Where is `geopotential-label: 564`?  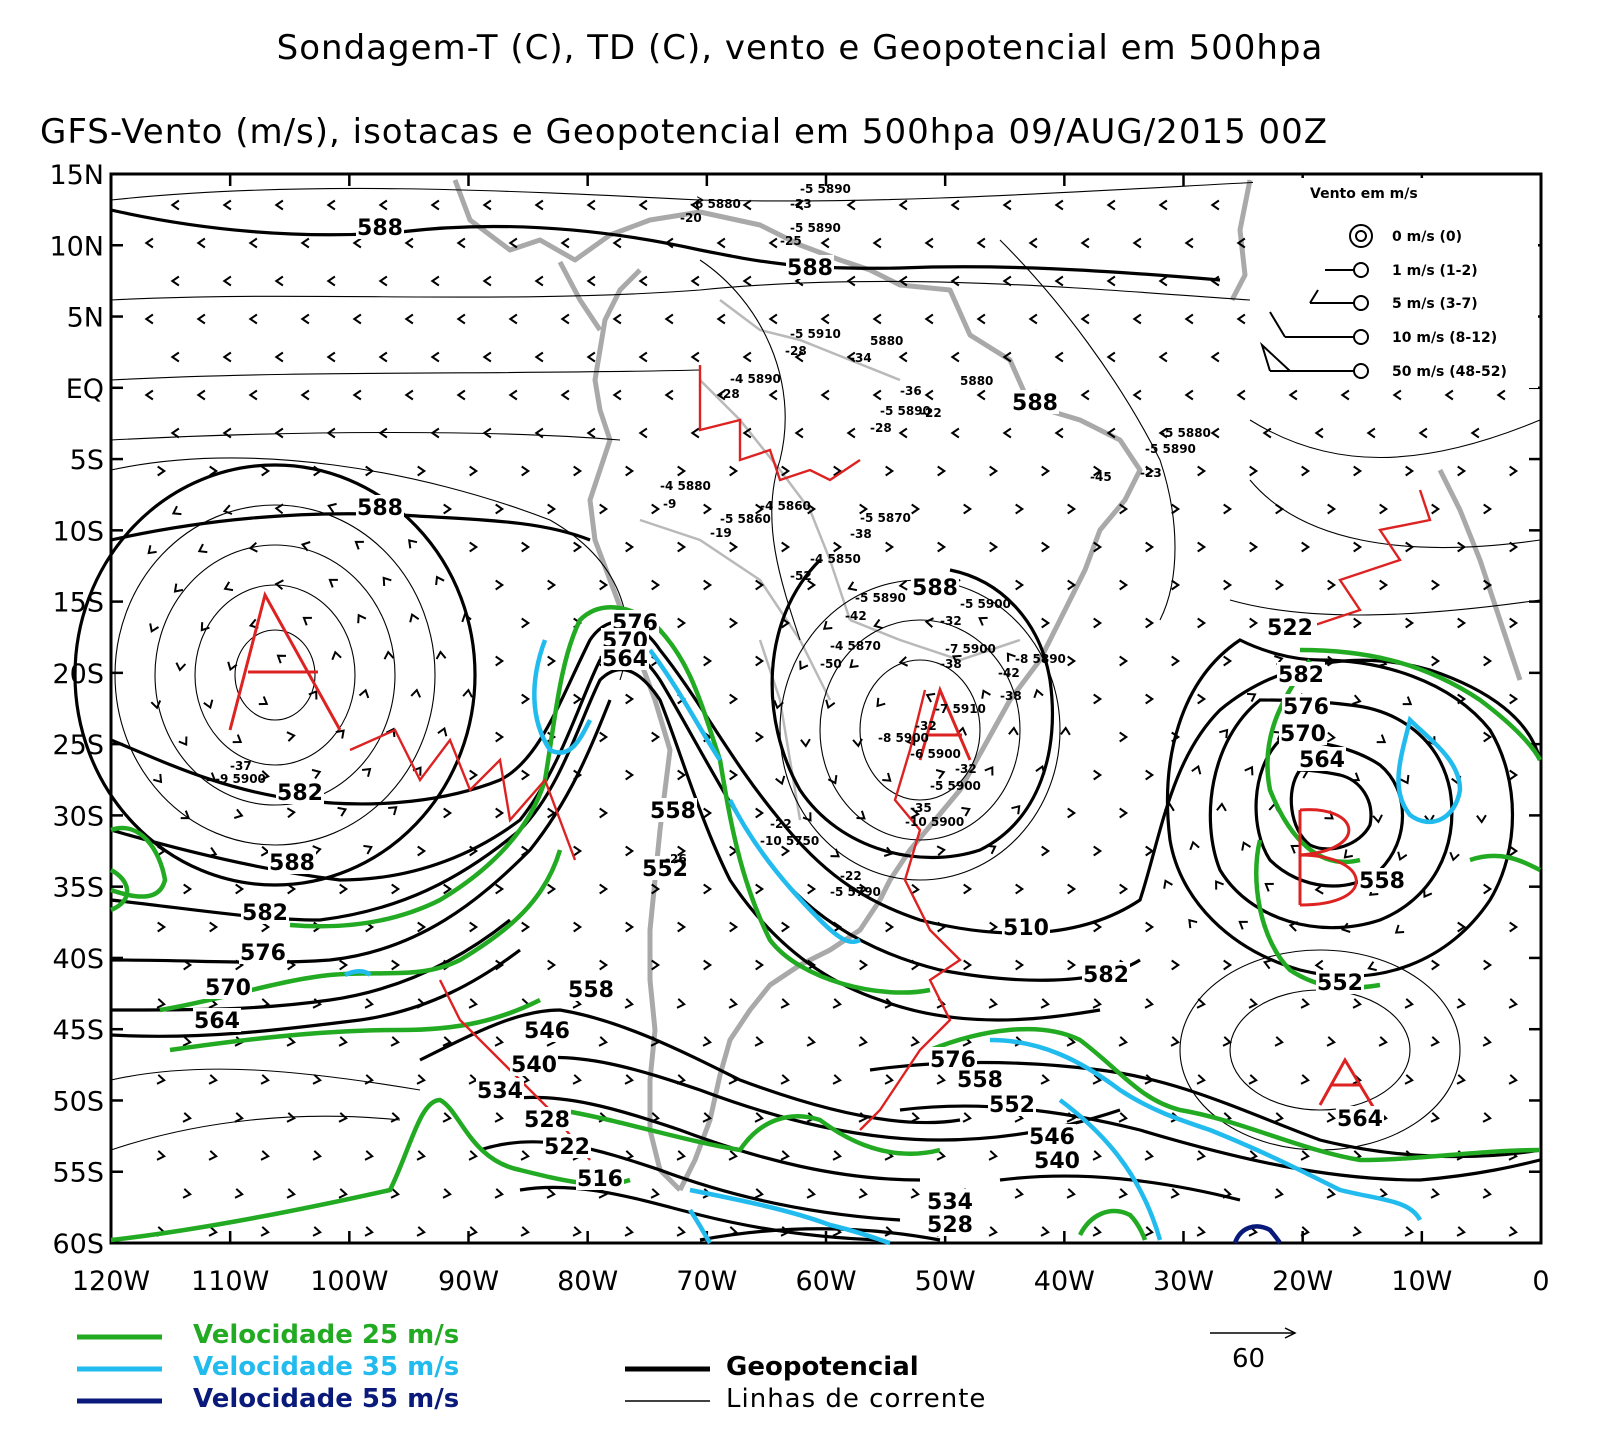 geopotential-label: 564 is located at coordinates (625, 659).